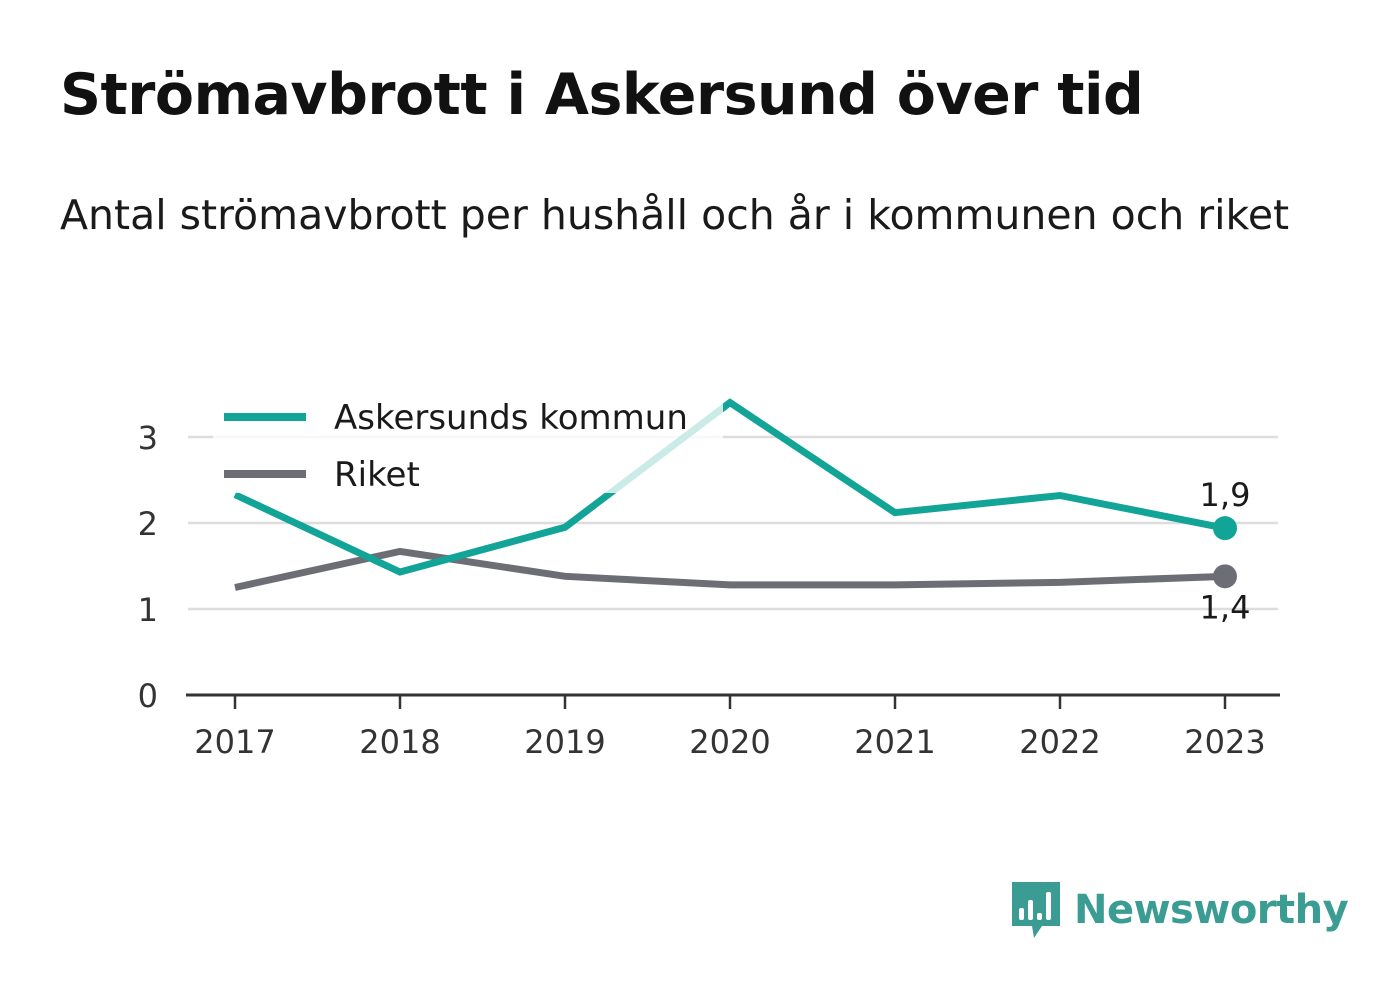 This screenshot has width=1382, height=999. What do you see at coordinates (148, 438) in the screenshot?
I see `y-tick-label: 3` at bounding box center [148, 438].